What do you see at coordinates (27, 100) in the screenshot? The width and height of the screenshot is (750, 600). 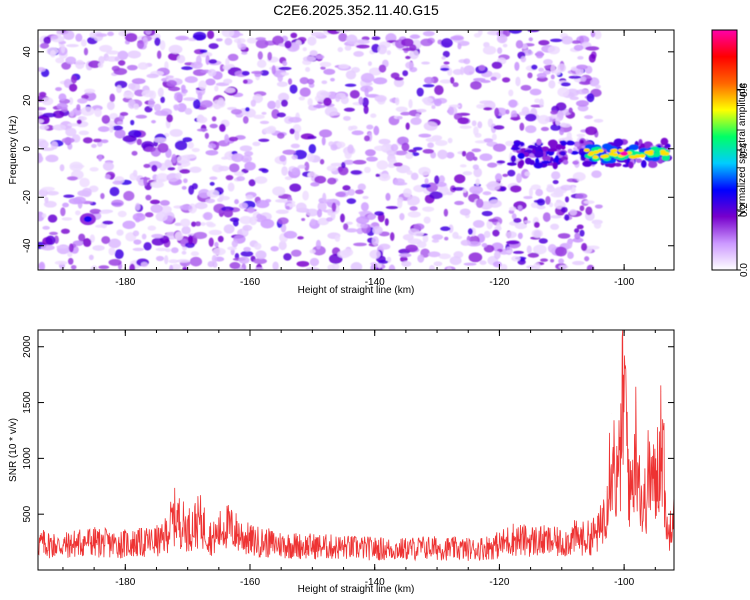 I see `y-tick-label: 20` at bounding box center [27, 100].